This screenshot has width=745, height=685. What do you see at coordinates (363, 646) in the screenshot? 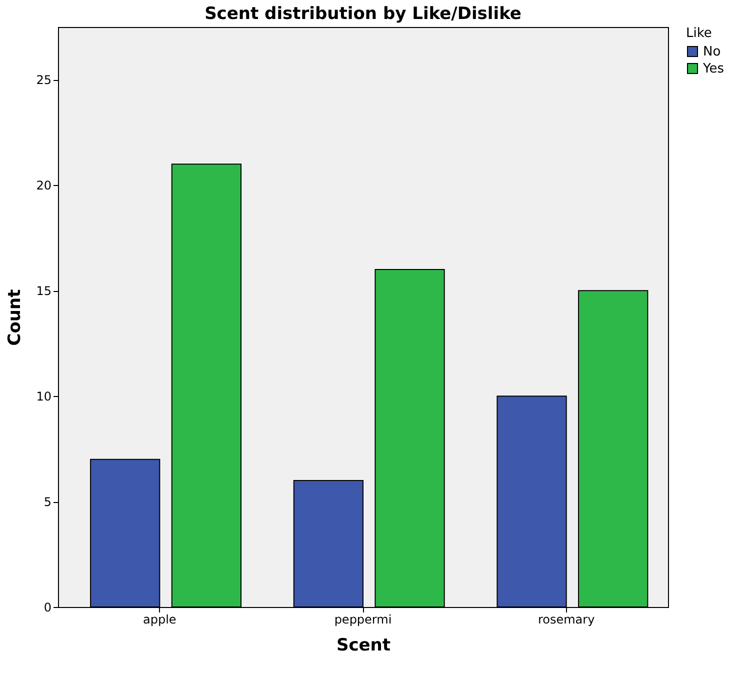
I see `x-axis-title: Scent` at bounding box center [363, 646].